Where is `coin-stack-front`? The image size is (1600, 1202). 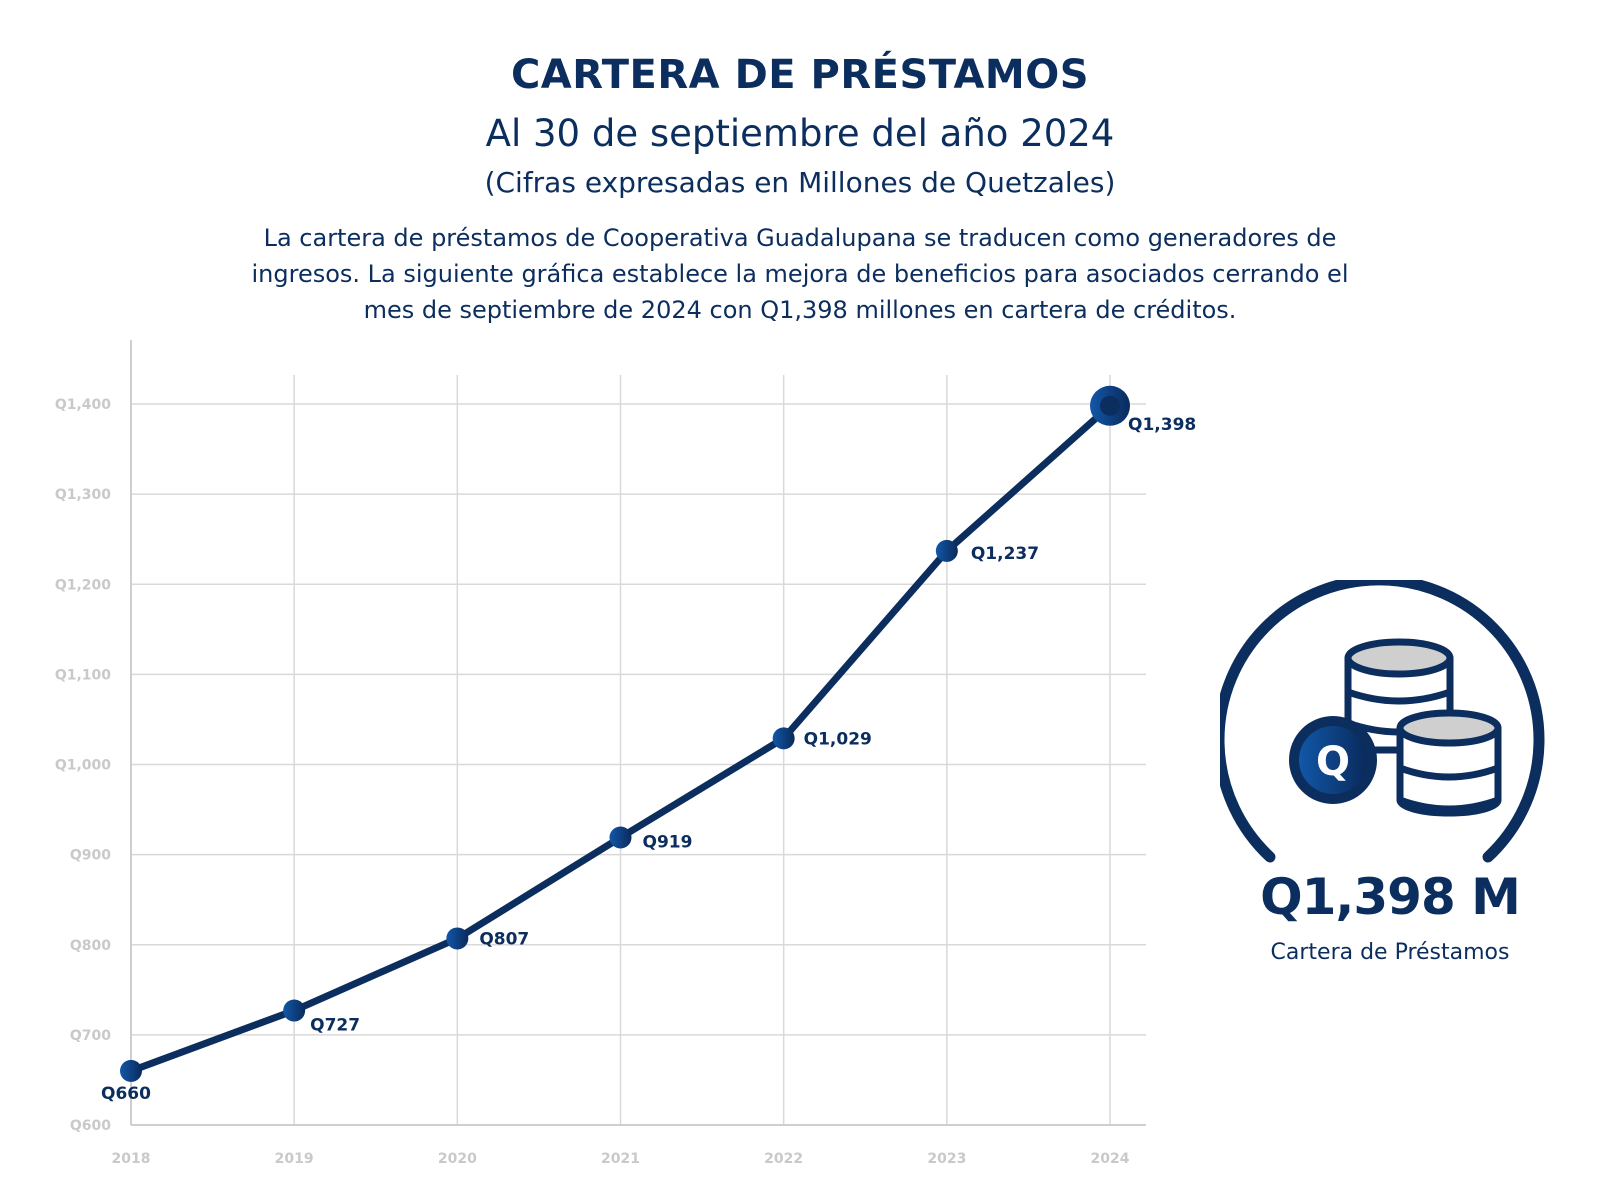 coin-stack-front is located at coordinates (1449, 763).